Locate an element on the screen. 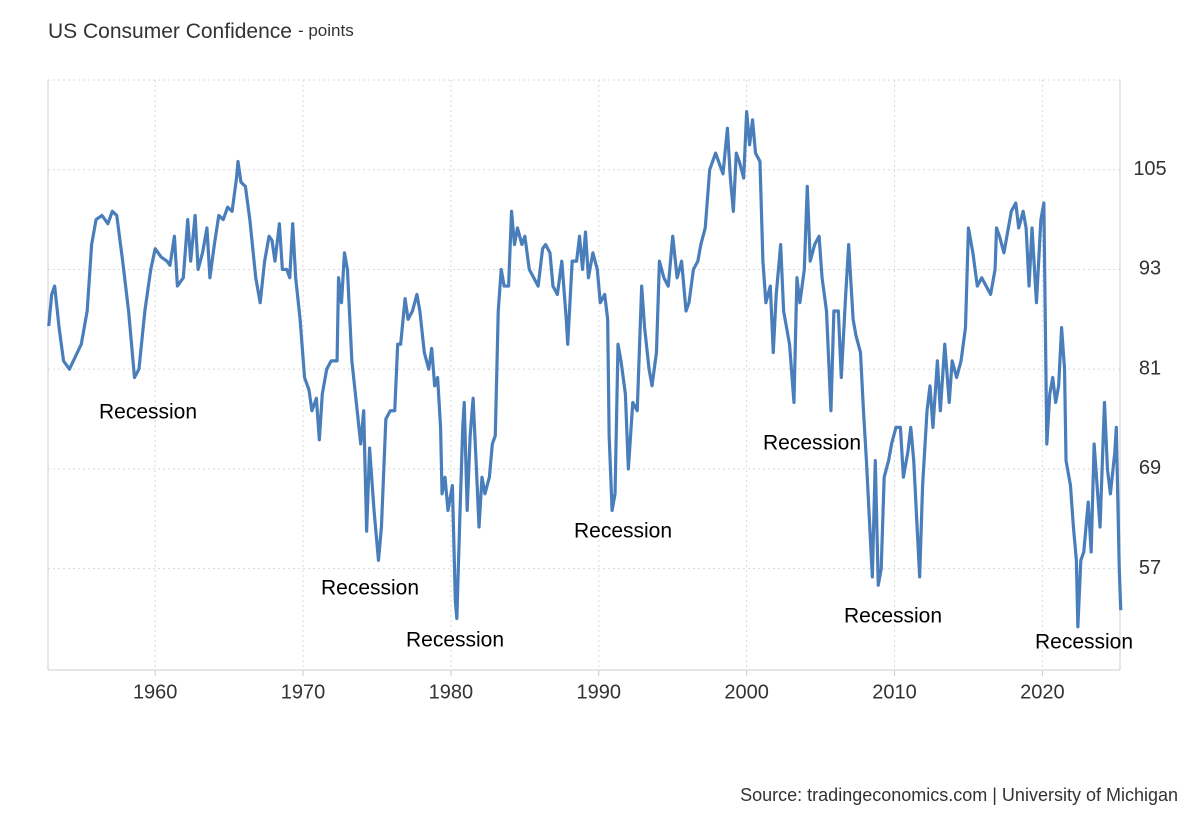 Image resolution: width=1200 pixels, height=820 pixels. y-tick-label: 93 is located at coordinates (1150, 269).